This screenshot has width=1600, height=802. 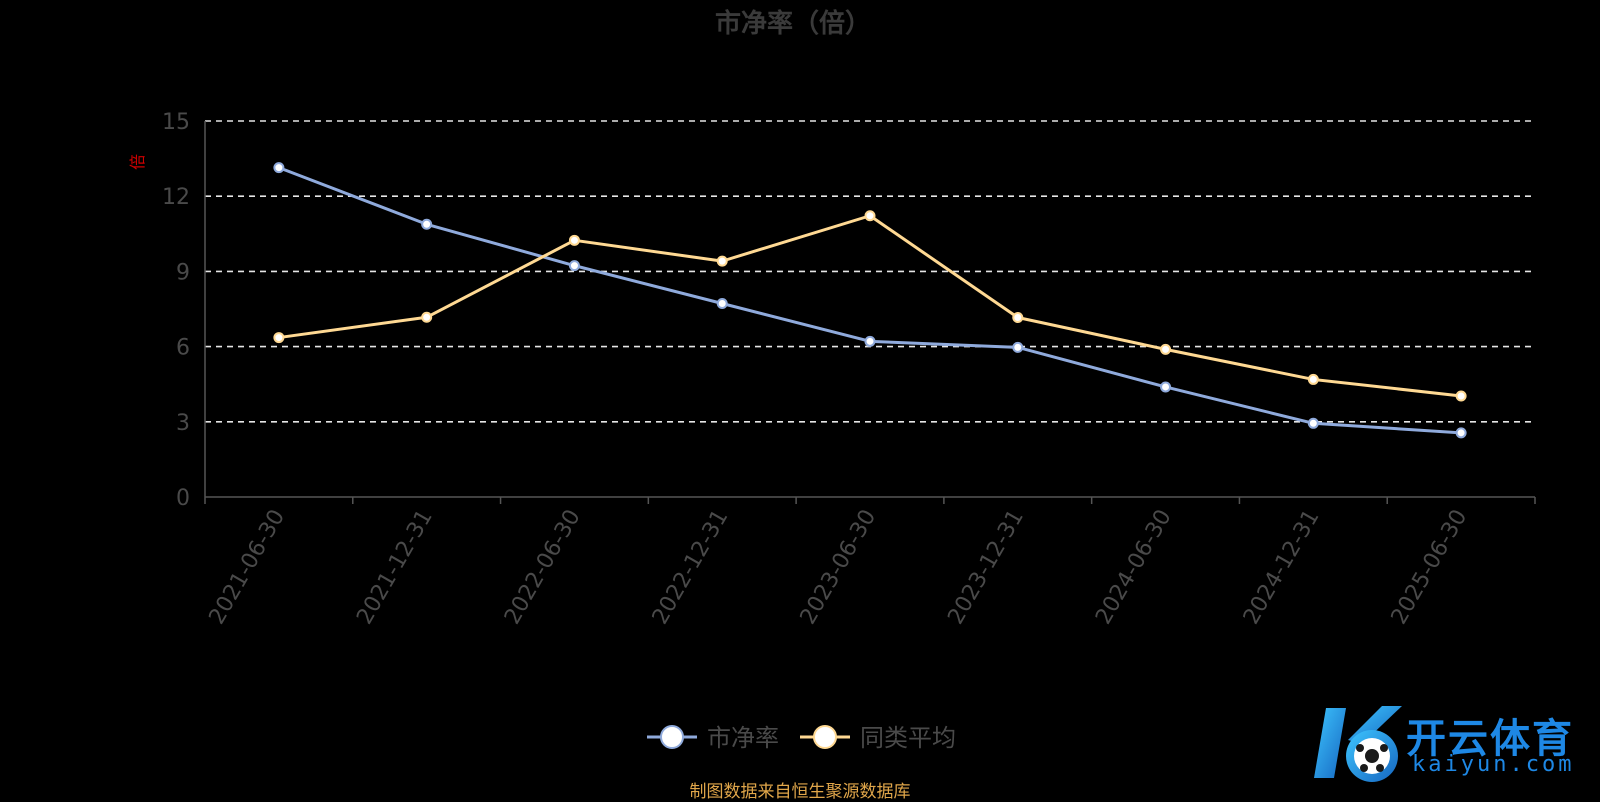 I want to click on y-tick-label: 12, so click(x=176, y=197).